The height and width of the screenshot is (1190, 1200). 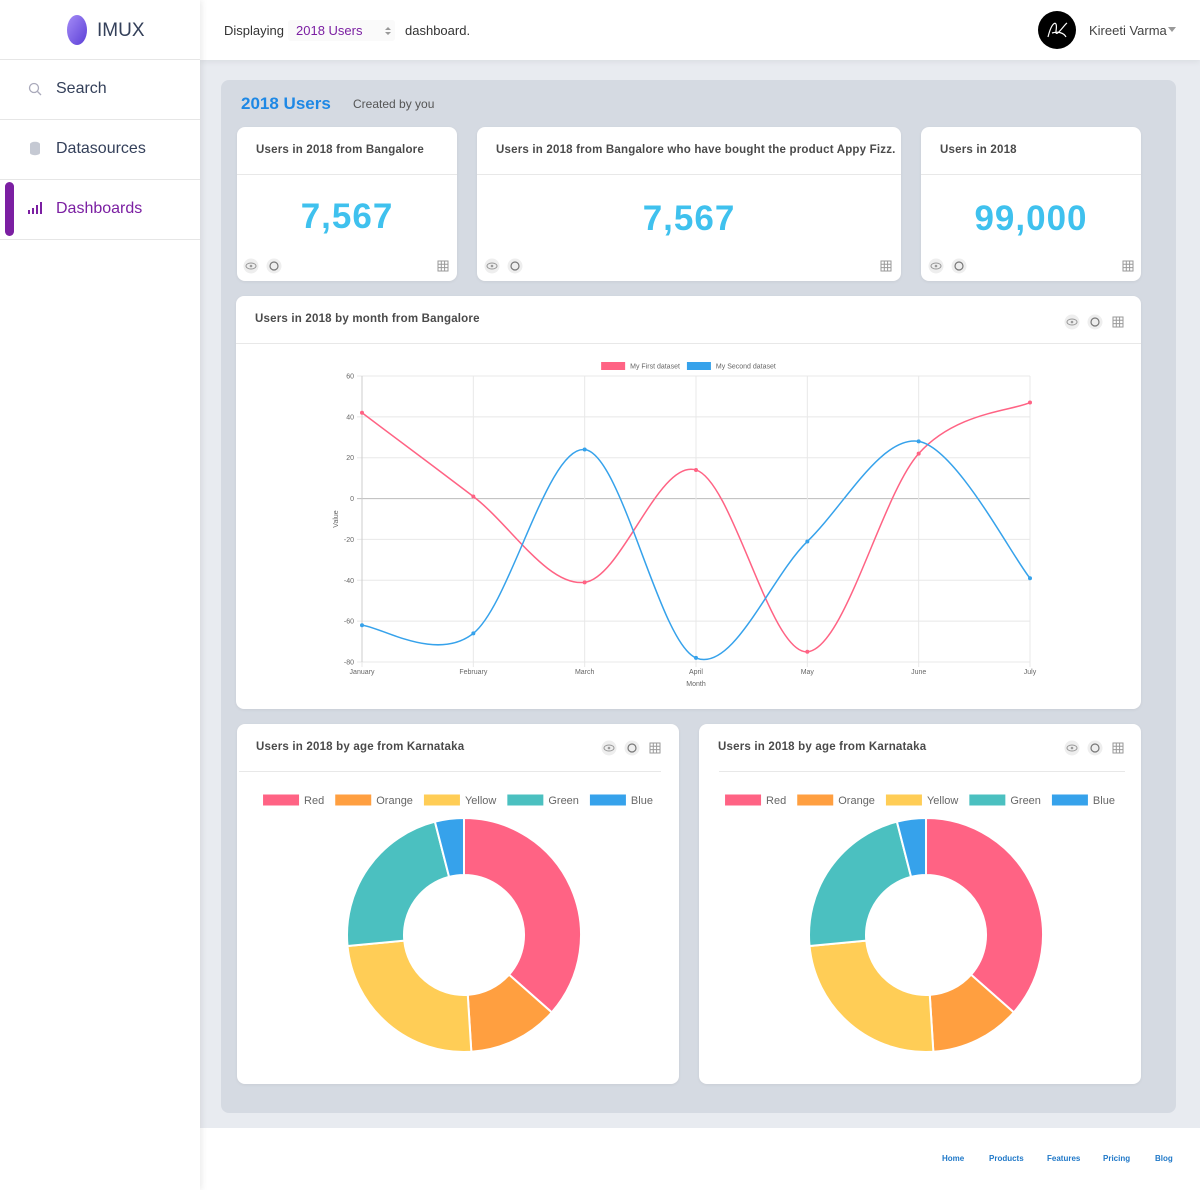 What do you see at coordinates (978, 150) in the screenshot?
I see `card-title: Users in 2018` at bounding box center [978, 150].